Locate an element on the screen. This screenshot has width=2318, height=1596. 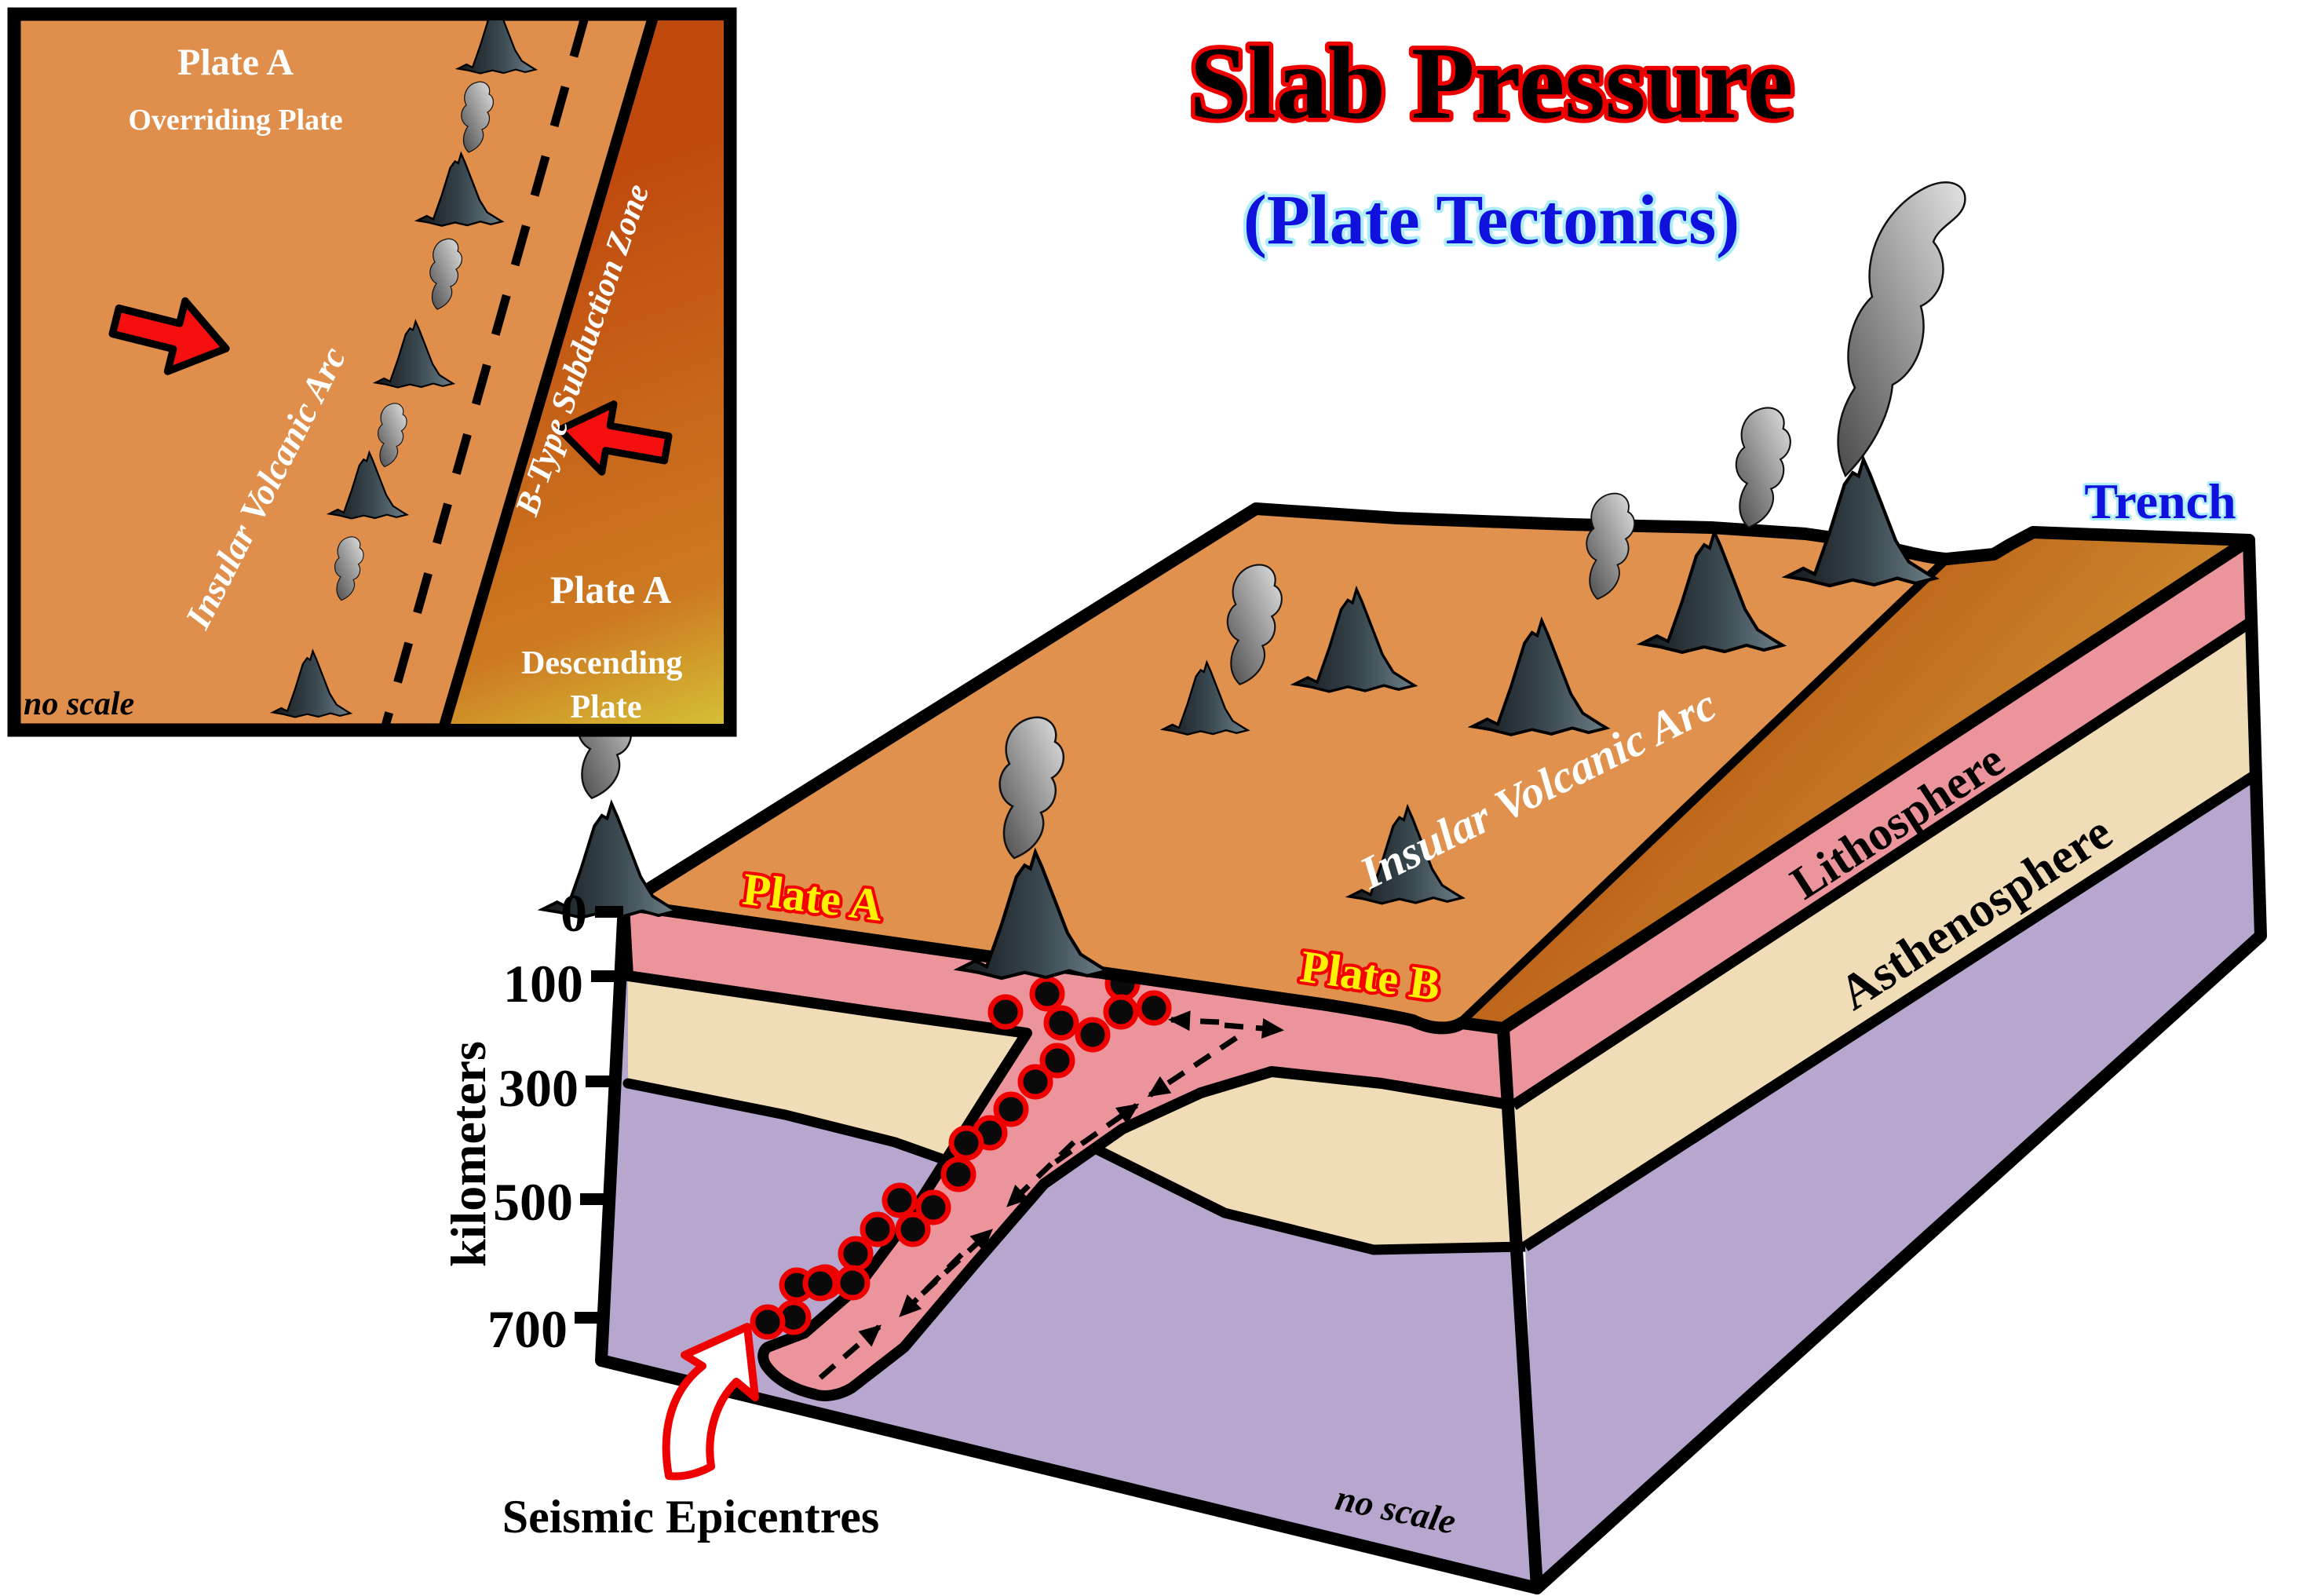
seismic-epicentre-dots is located at coordinates (961, 1153).